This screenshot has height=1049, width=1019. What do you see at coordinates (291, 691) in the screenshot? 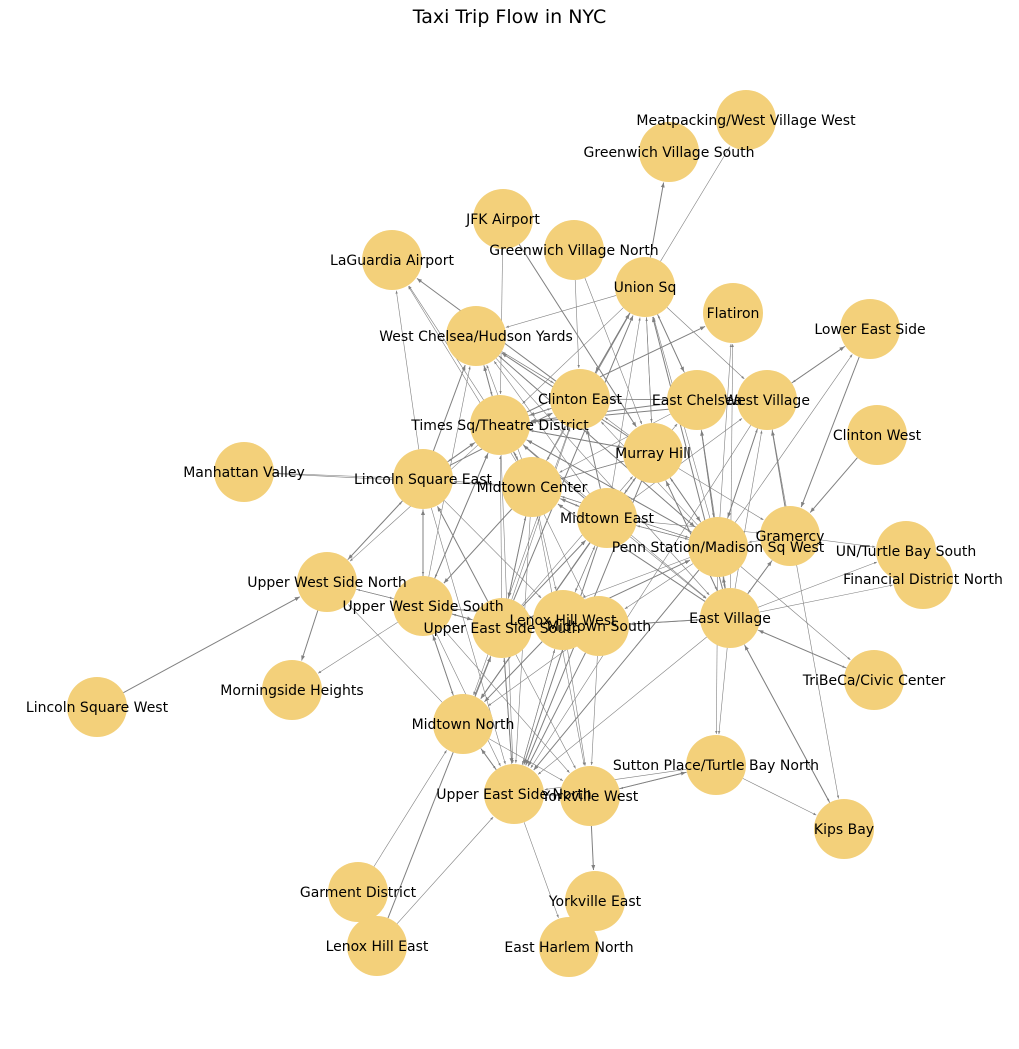
I see `node-label-morningside-heights: Morningside Heights` at bounding box center [291, 691].